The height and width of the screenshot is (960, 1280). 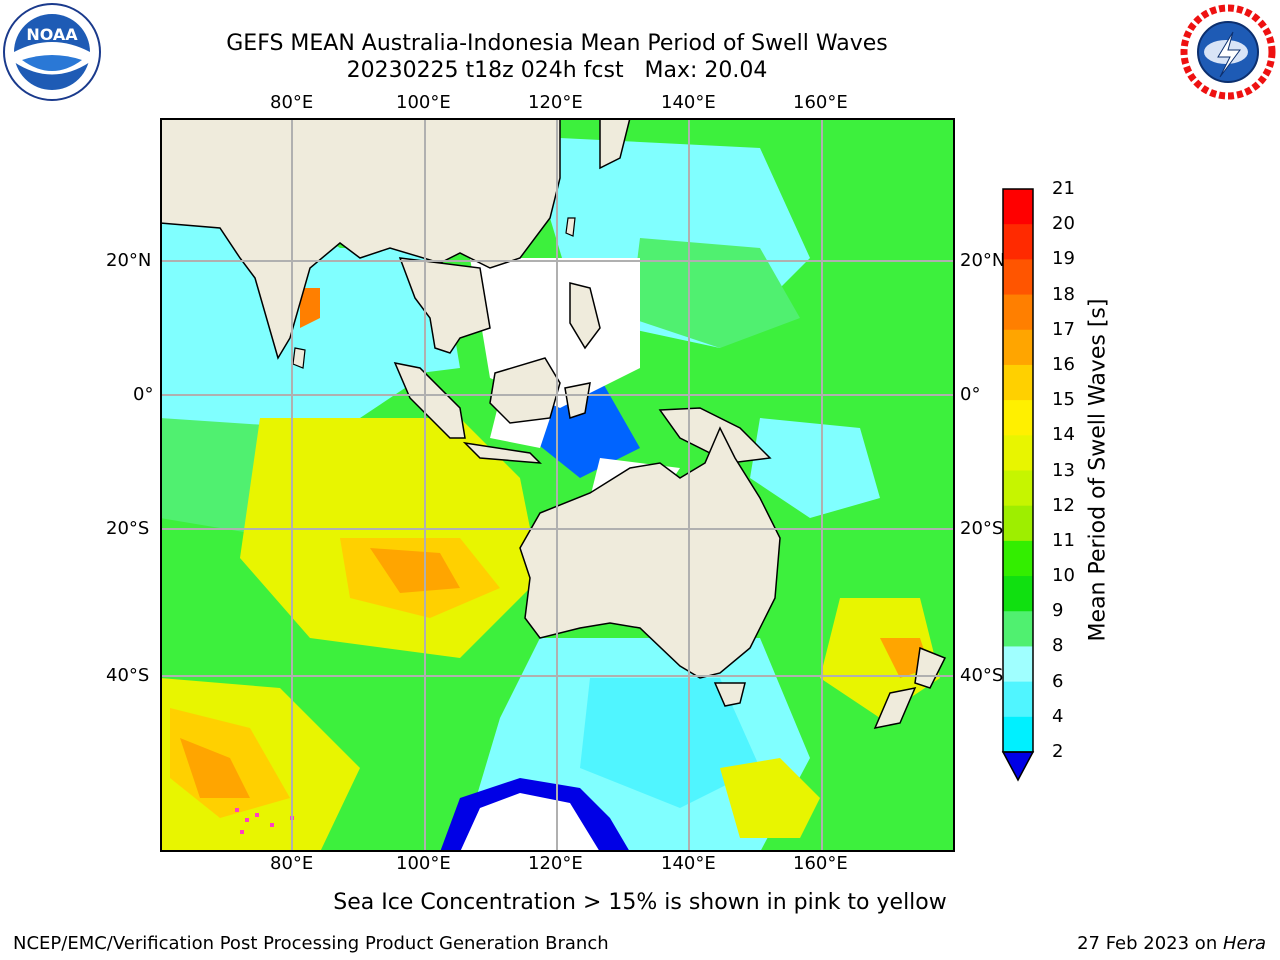 I want to click on lon-label-top: 140°E, so click(x=688, y=102).